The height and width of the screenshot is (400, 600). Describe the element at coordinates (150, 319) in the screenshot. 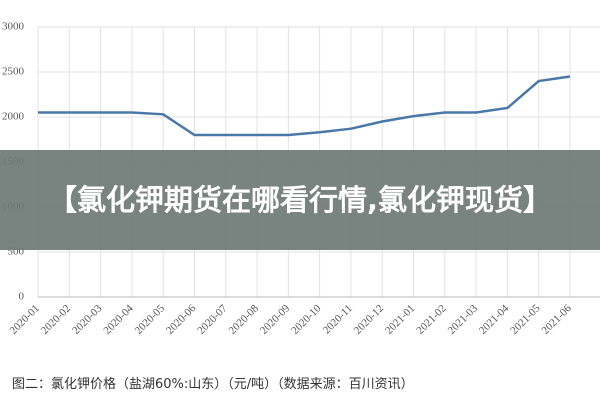

I see `x-tick-label: 2020-05` at that location.